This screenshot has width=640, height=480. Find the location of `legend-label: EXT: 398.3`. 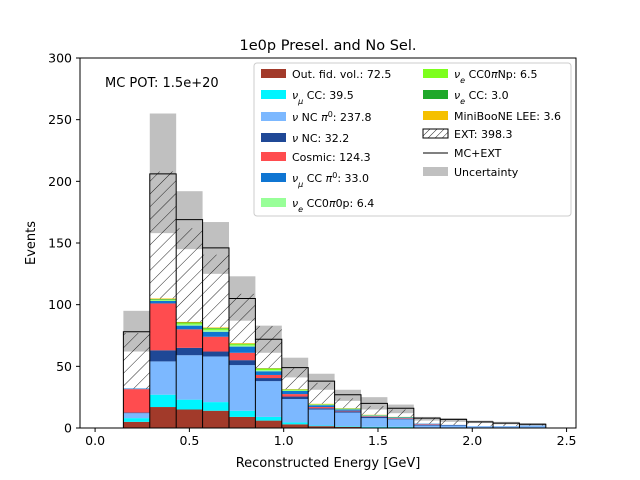

legend-label: EXT: 398.3 is located at coordinates (483, 134).